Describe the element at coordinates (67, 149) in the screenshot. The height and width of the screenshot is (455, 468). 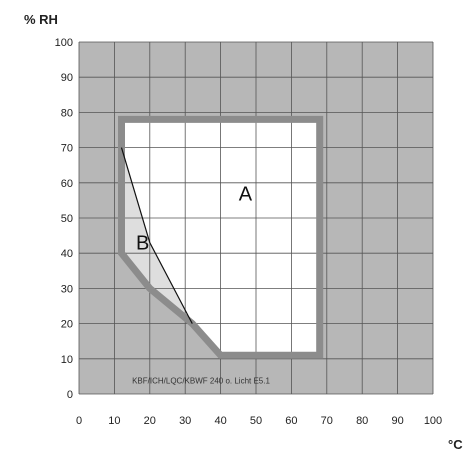
I see `y-tick-label: 70` at that location.